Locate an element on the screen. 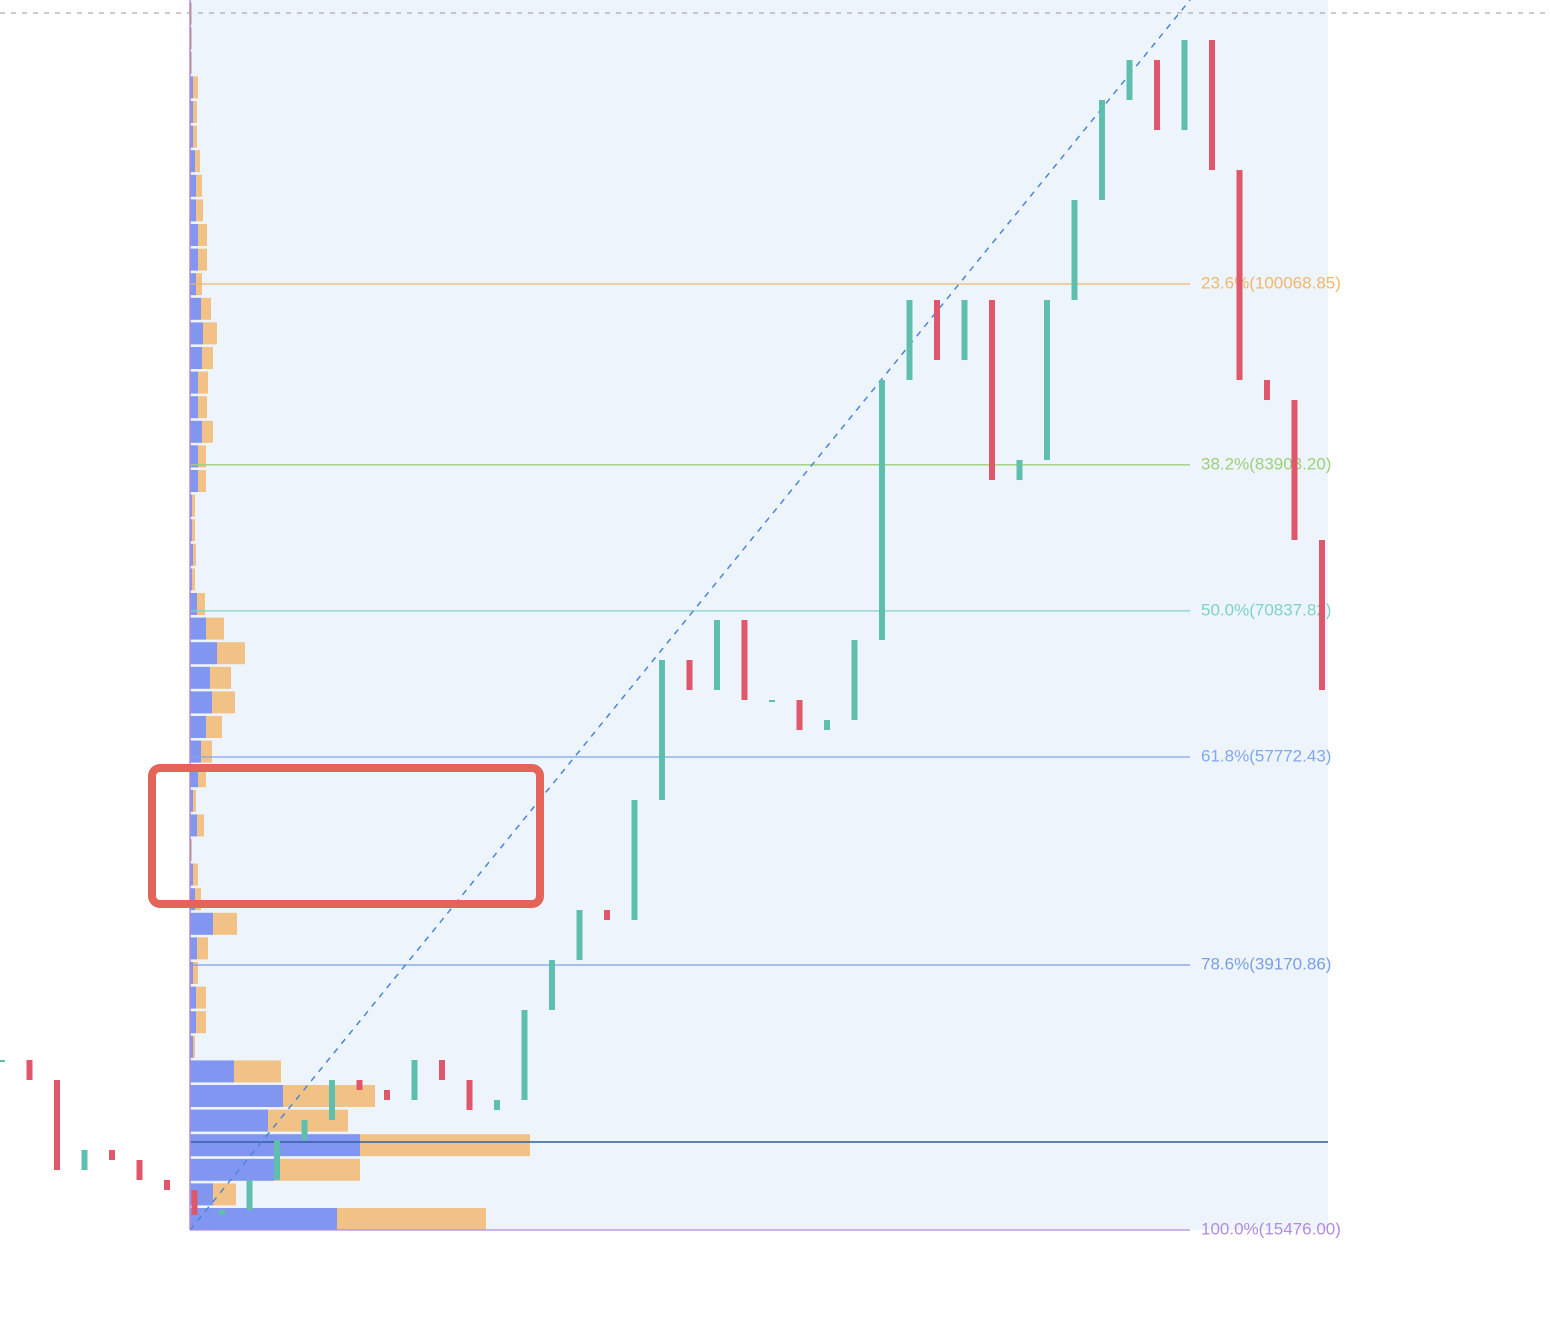 Image resolution: width=1550 pixels, height=1335 pixels. fib-label: 23.6%(100068.85) is located at coordinates (1271, 282).